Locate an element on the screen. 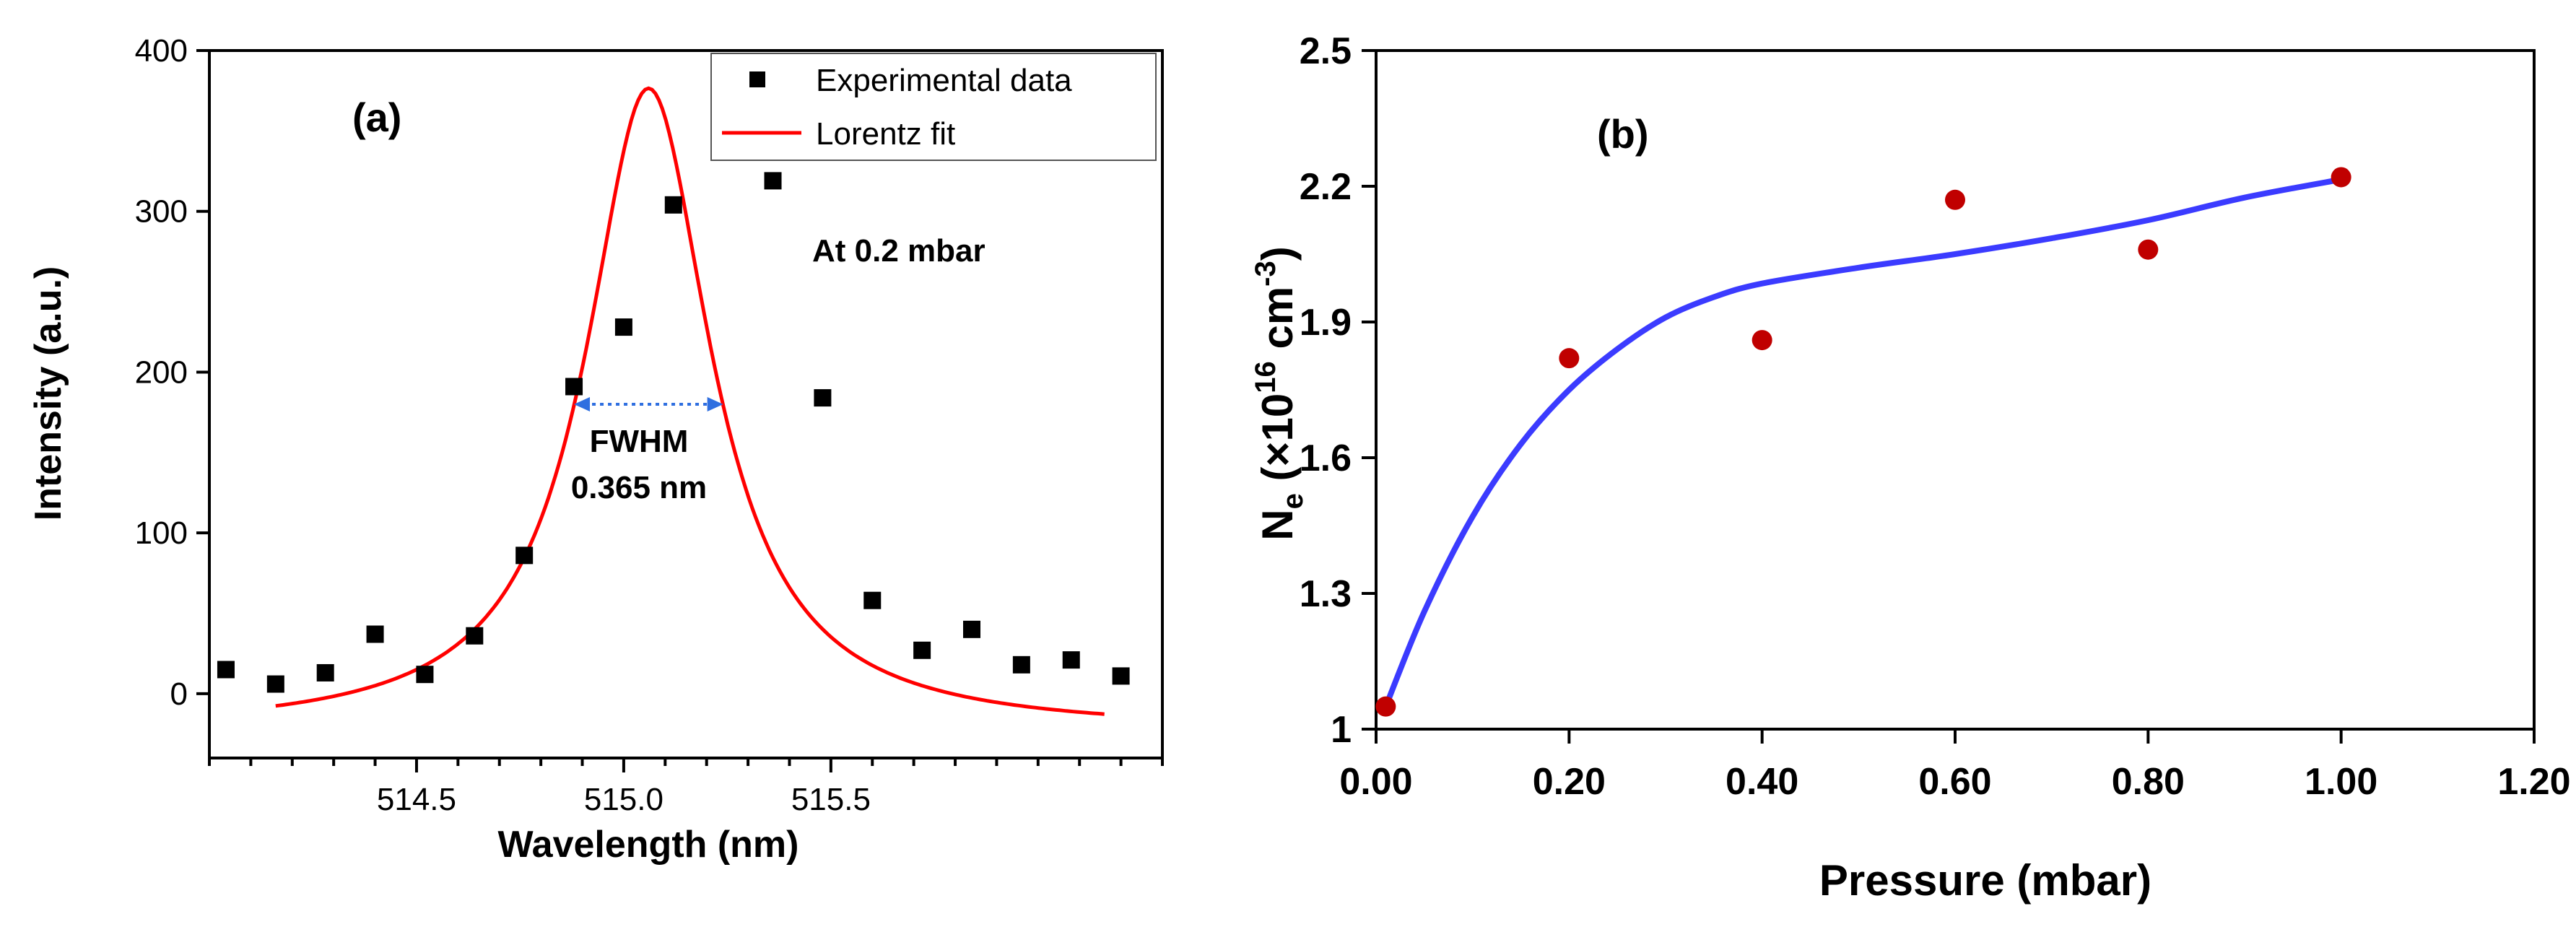 The height and width of the screenshot is (932, 2576). y-tick-label: 1.9 is located at coordinates (1326, 323).